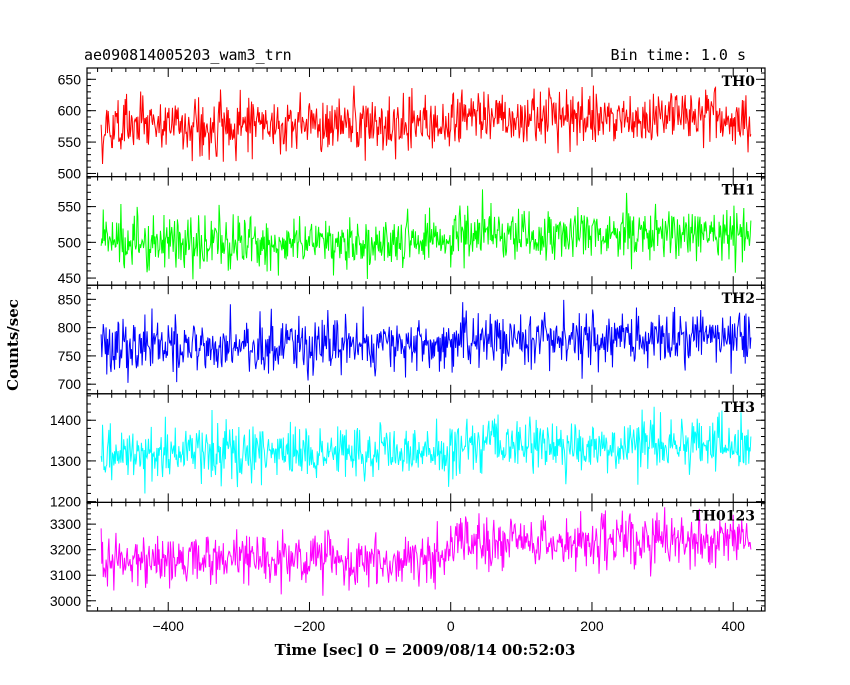 This screenshot has height=685, width=850. I want to click on x-tick-label: 200, so click(592, 626).